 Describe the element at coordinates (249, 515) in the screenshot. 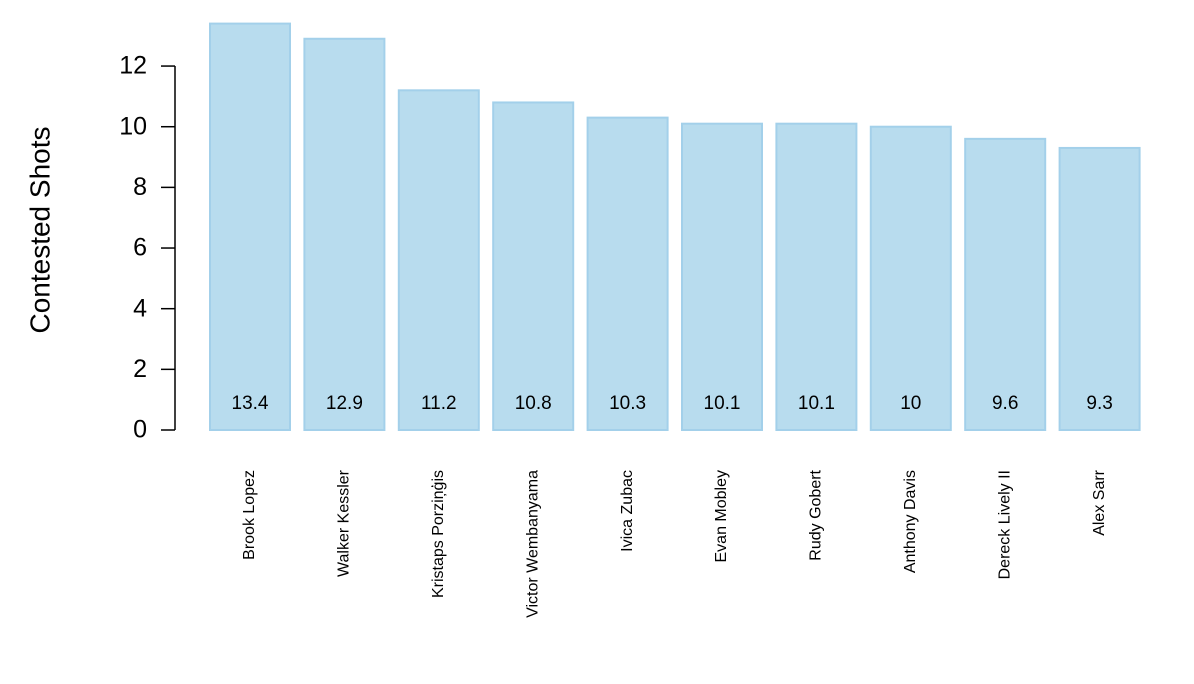

I see `x-tick-label: Brook Lopez` at that location.